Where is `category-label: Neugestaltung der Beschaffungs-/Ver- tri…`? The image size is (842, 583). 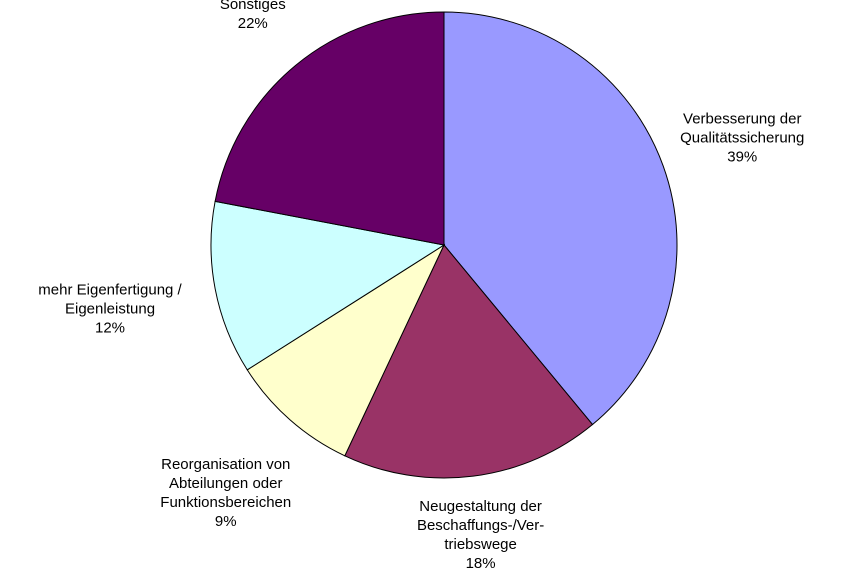
category-label: Neugestaltung der Beschaffungs-/Ver- tri… is located at coordinates (480, 525).